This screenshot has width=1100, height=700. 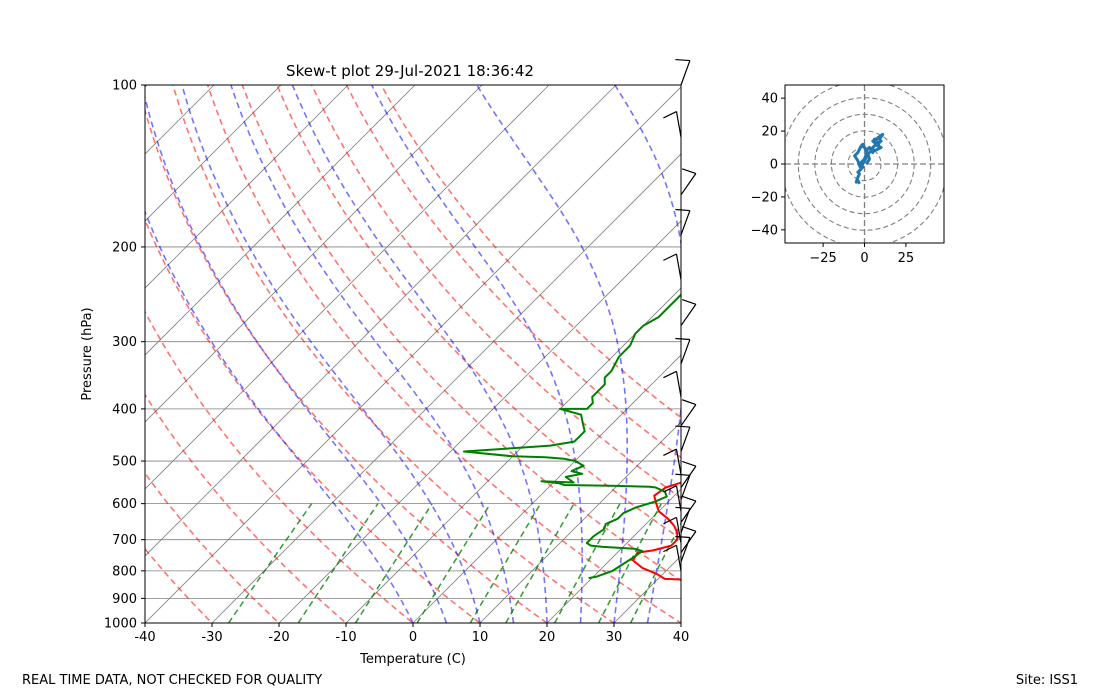 I want to click on hodograph-plot: −25 0 25 −40 −20 0 20 40, so click(x=848, y=175).